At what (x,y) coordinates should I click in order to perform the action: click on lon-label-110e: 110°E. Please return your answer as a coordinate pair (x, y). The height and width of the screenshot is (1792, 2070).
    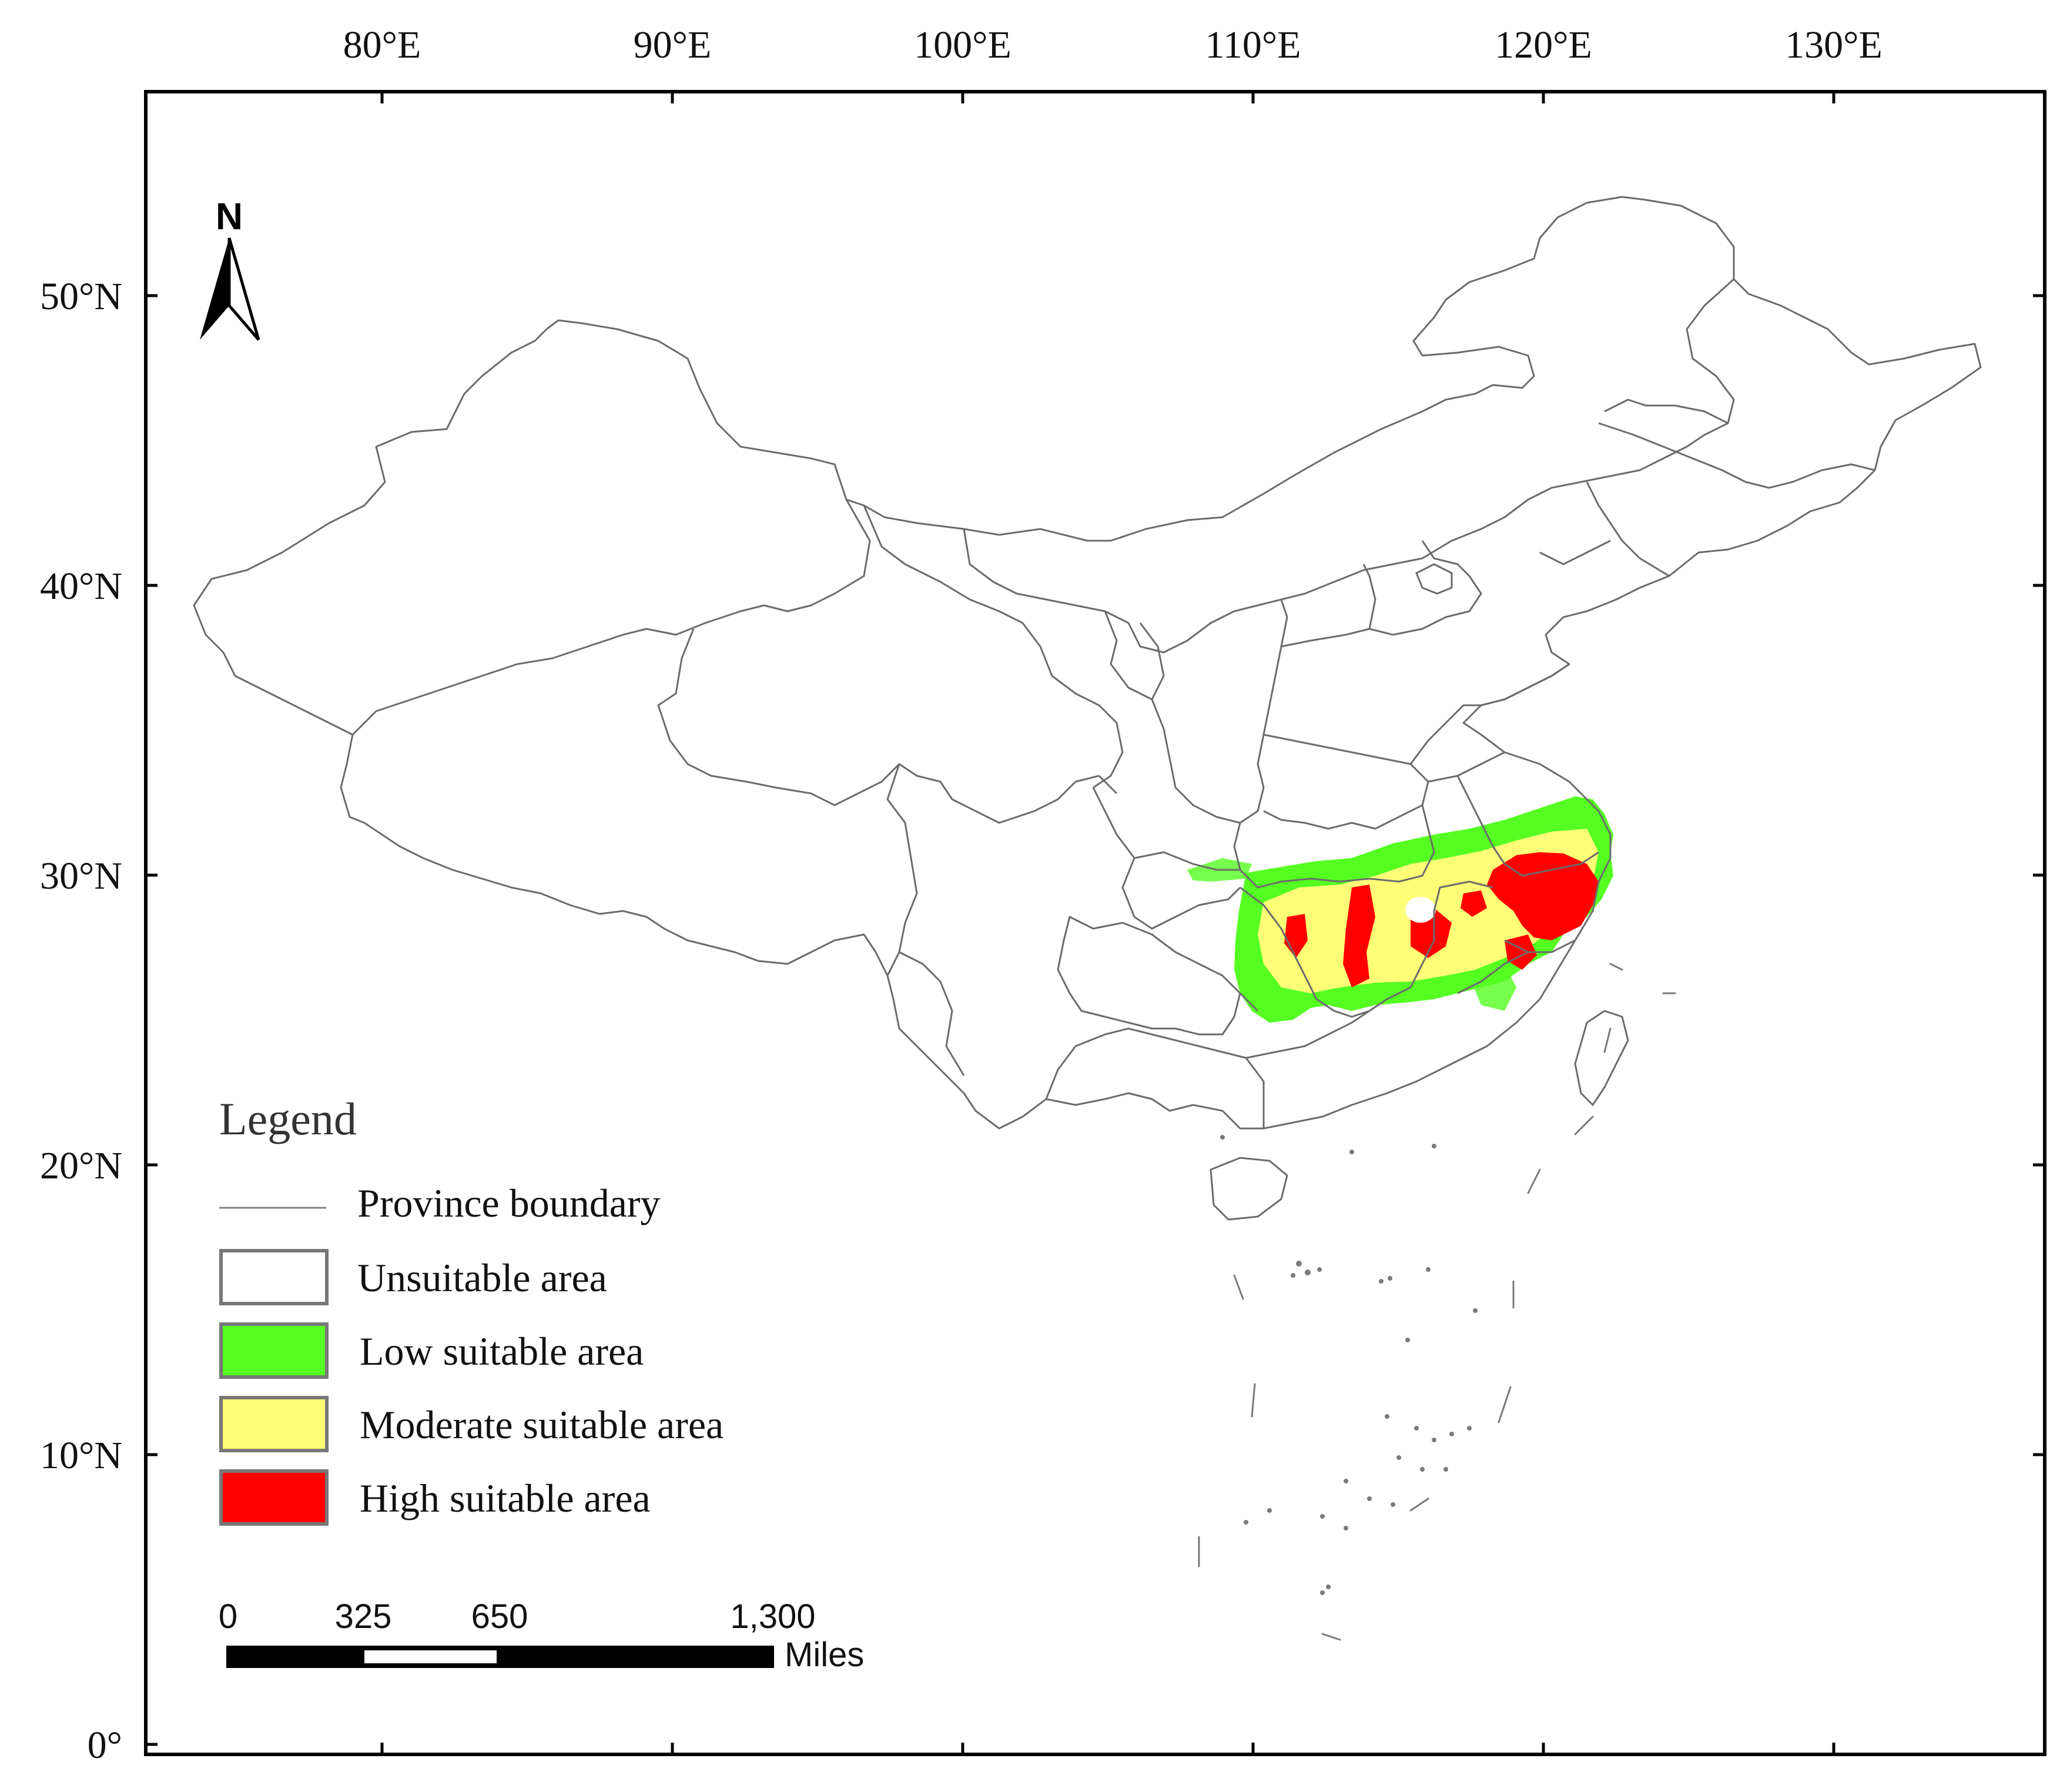
    Looking at the image, I should click on (1253, 45).